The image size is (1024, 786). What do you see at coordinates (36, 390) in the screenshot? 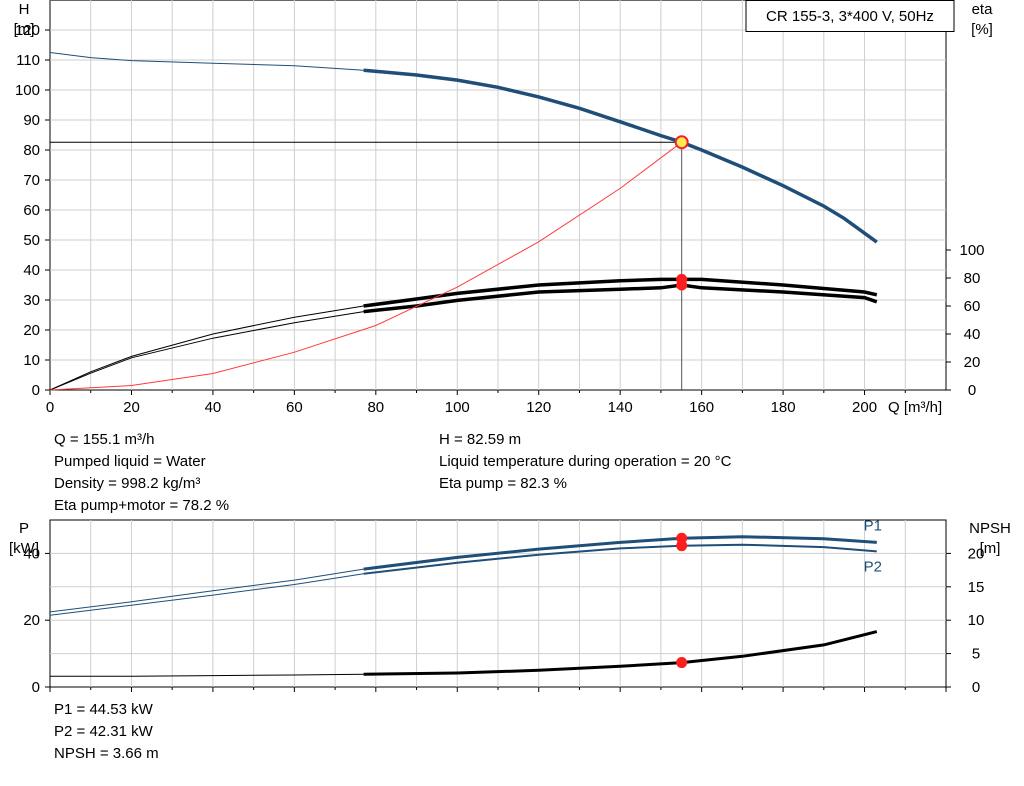
I see `h-tick-label: 0` at bounding box center [36, 390].